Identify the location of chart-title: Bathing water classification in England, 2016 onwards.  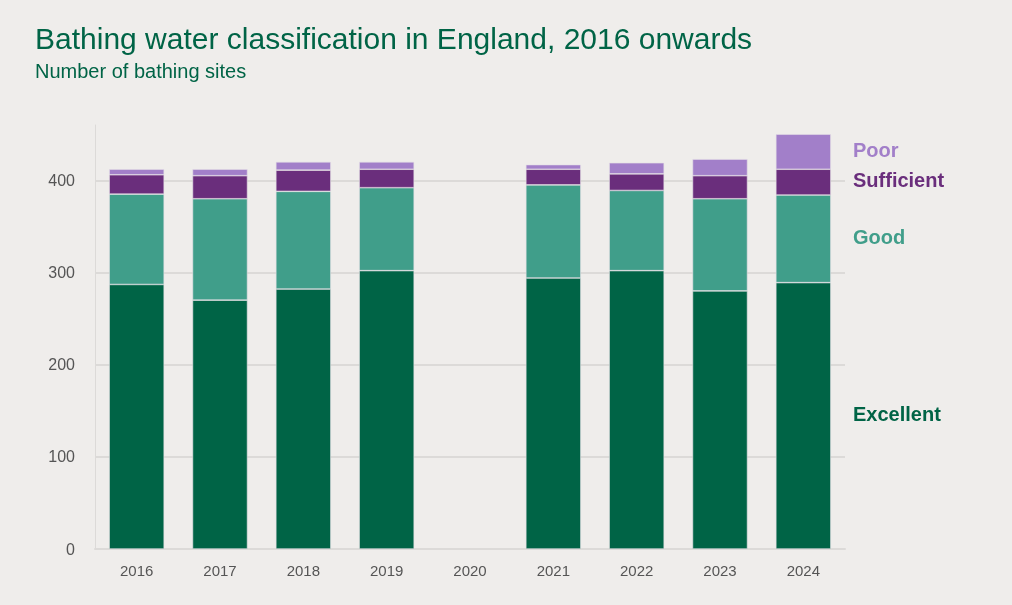
(394, 38).